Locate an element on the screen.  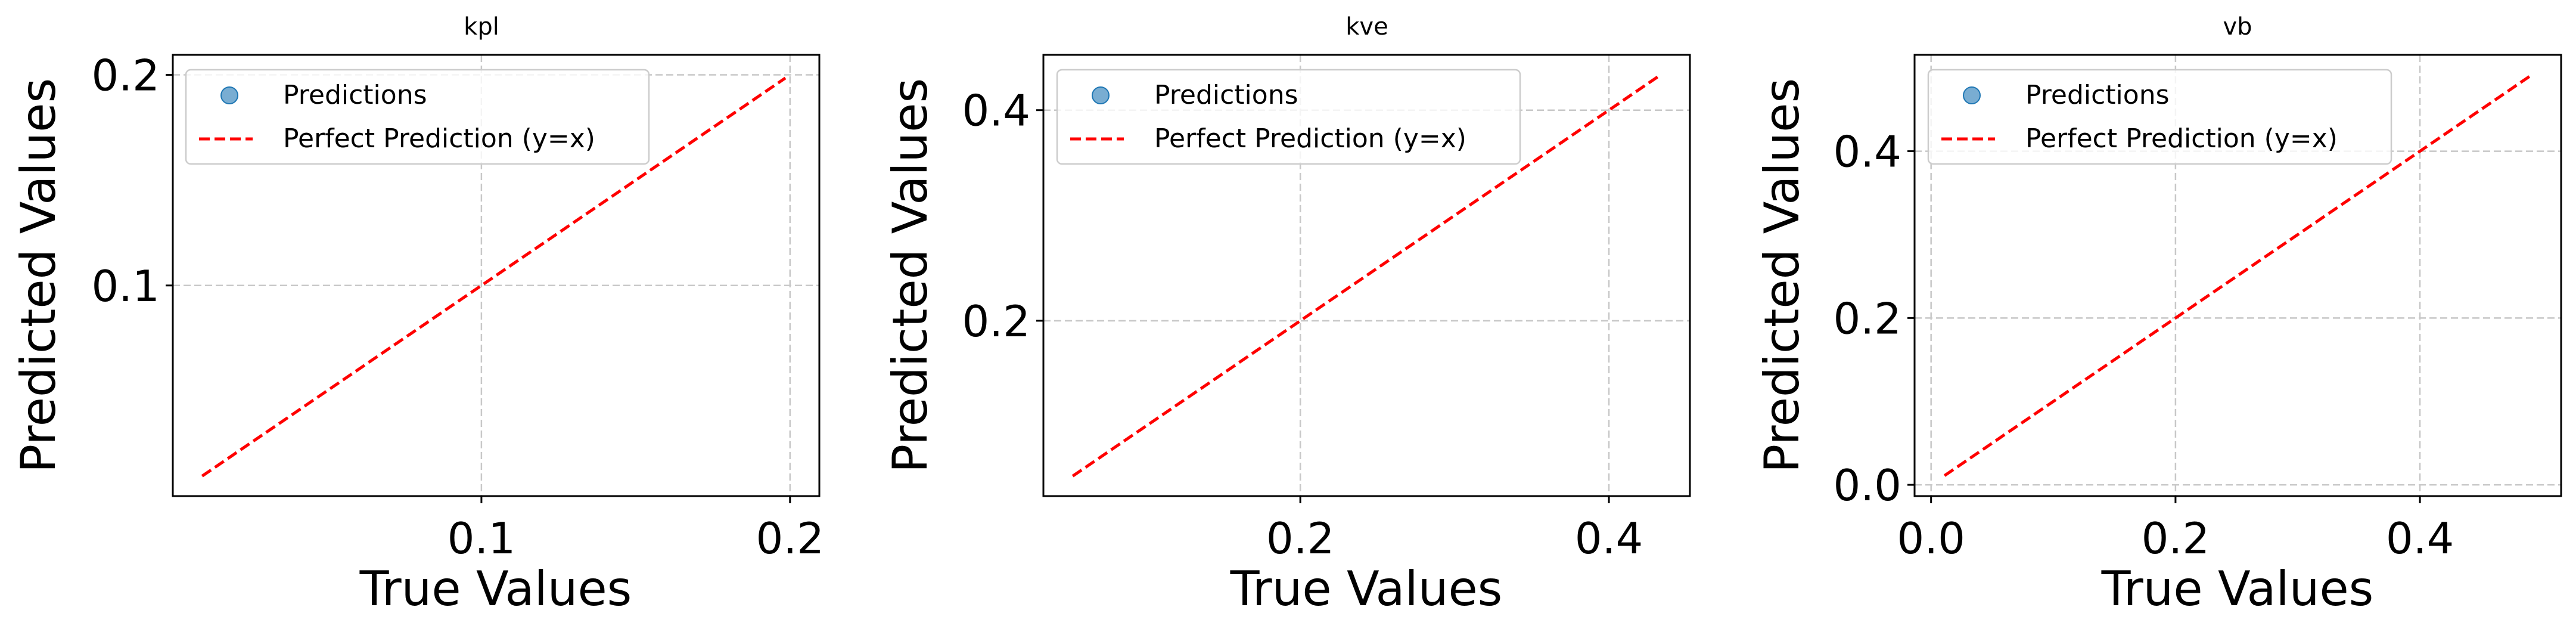
subplot-title: kpl is located at coordinates (481, 27).